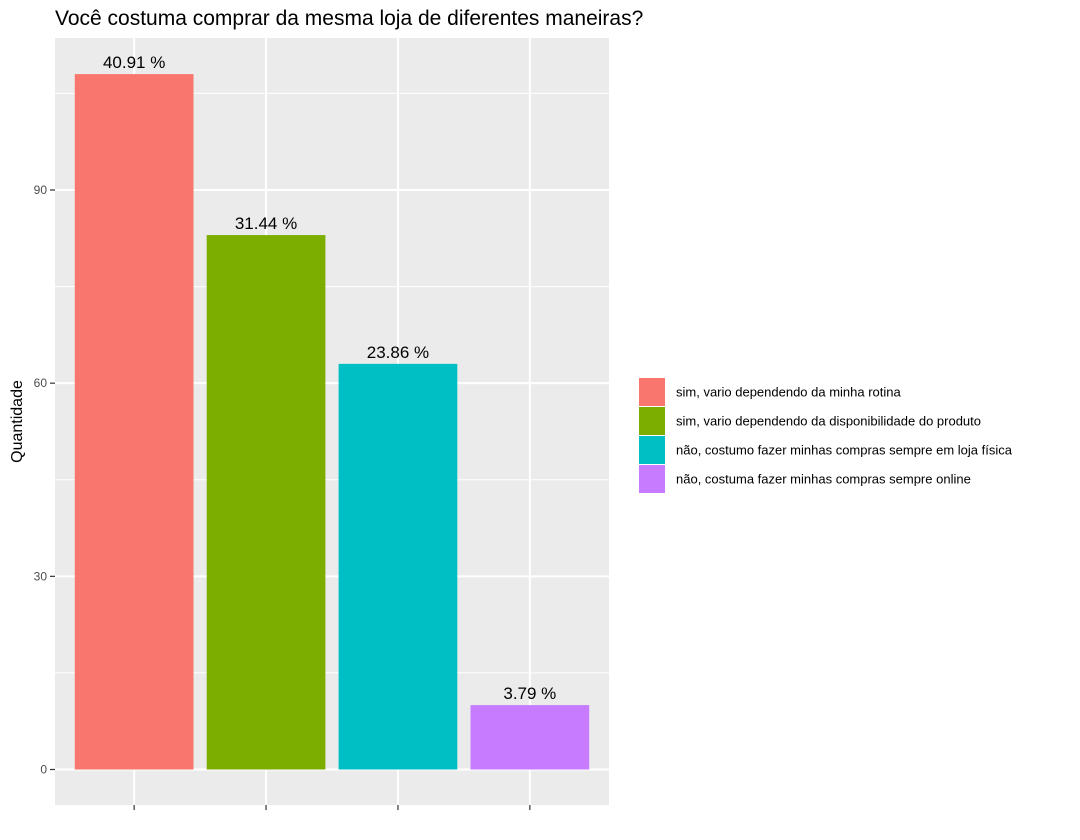  Describe the element at coordinates (44, 480) in the screenshot. I see `y-axis: 0 30 60 90` at that location.